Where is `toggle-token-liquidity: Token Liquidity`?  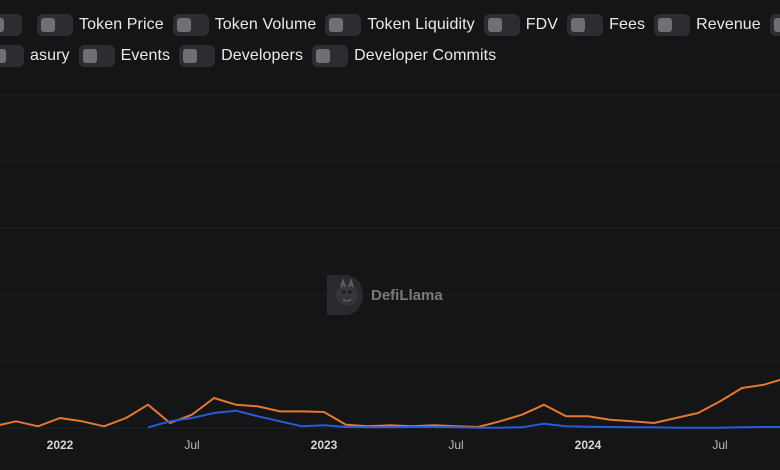
toggle-token-liquidity: Token Liquidity is located at coordinates (400, 25).